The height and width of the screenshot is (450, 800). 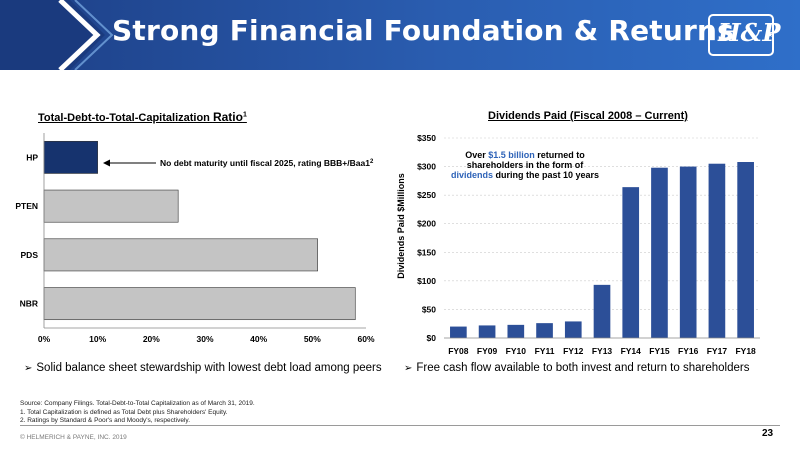 I want to click on company-logo: ★ ★ H&P, so click(x=743, y=35).